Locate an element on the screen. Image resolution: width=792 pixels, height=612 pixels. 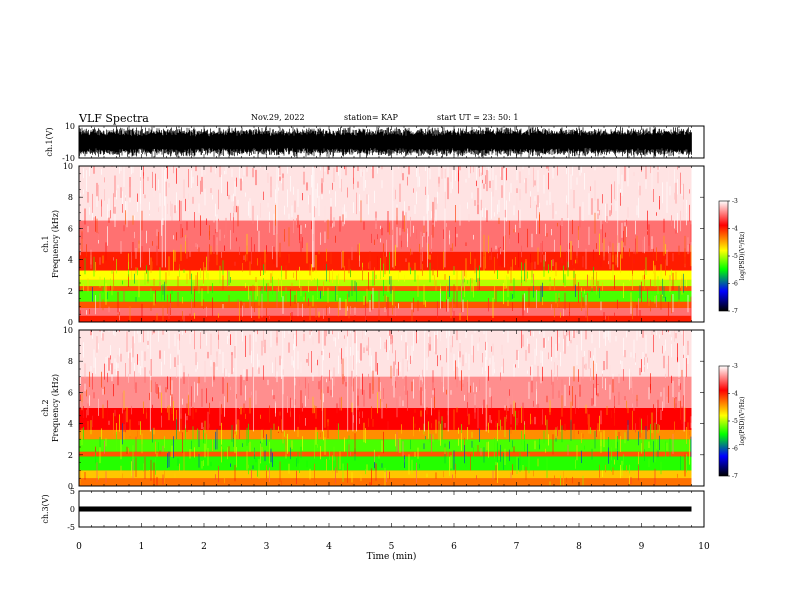
ch2-spectrogram-ylabel: Frequency (kHz) is located at coordinates (55, 408).